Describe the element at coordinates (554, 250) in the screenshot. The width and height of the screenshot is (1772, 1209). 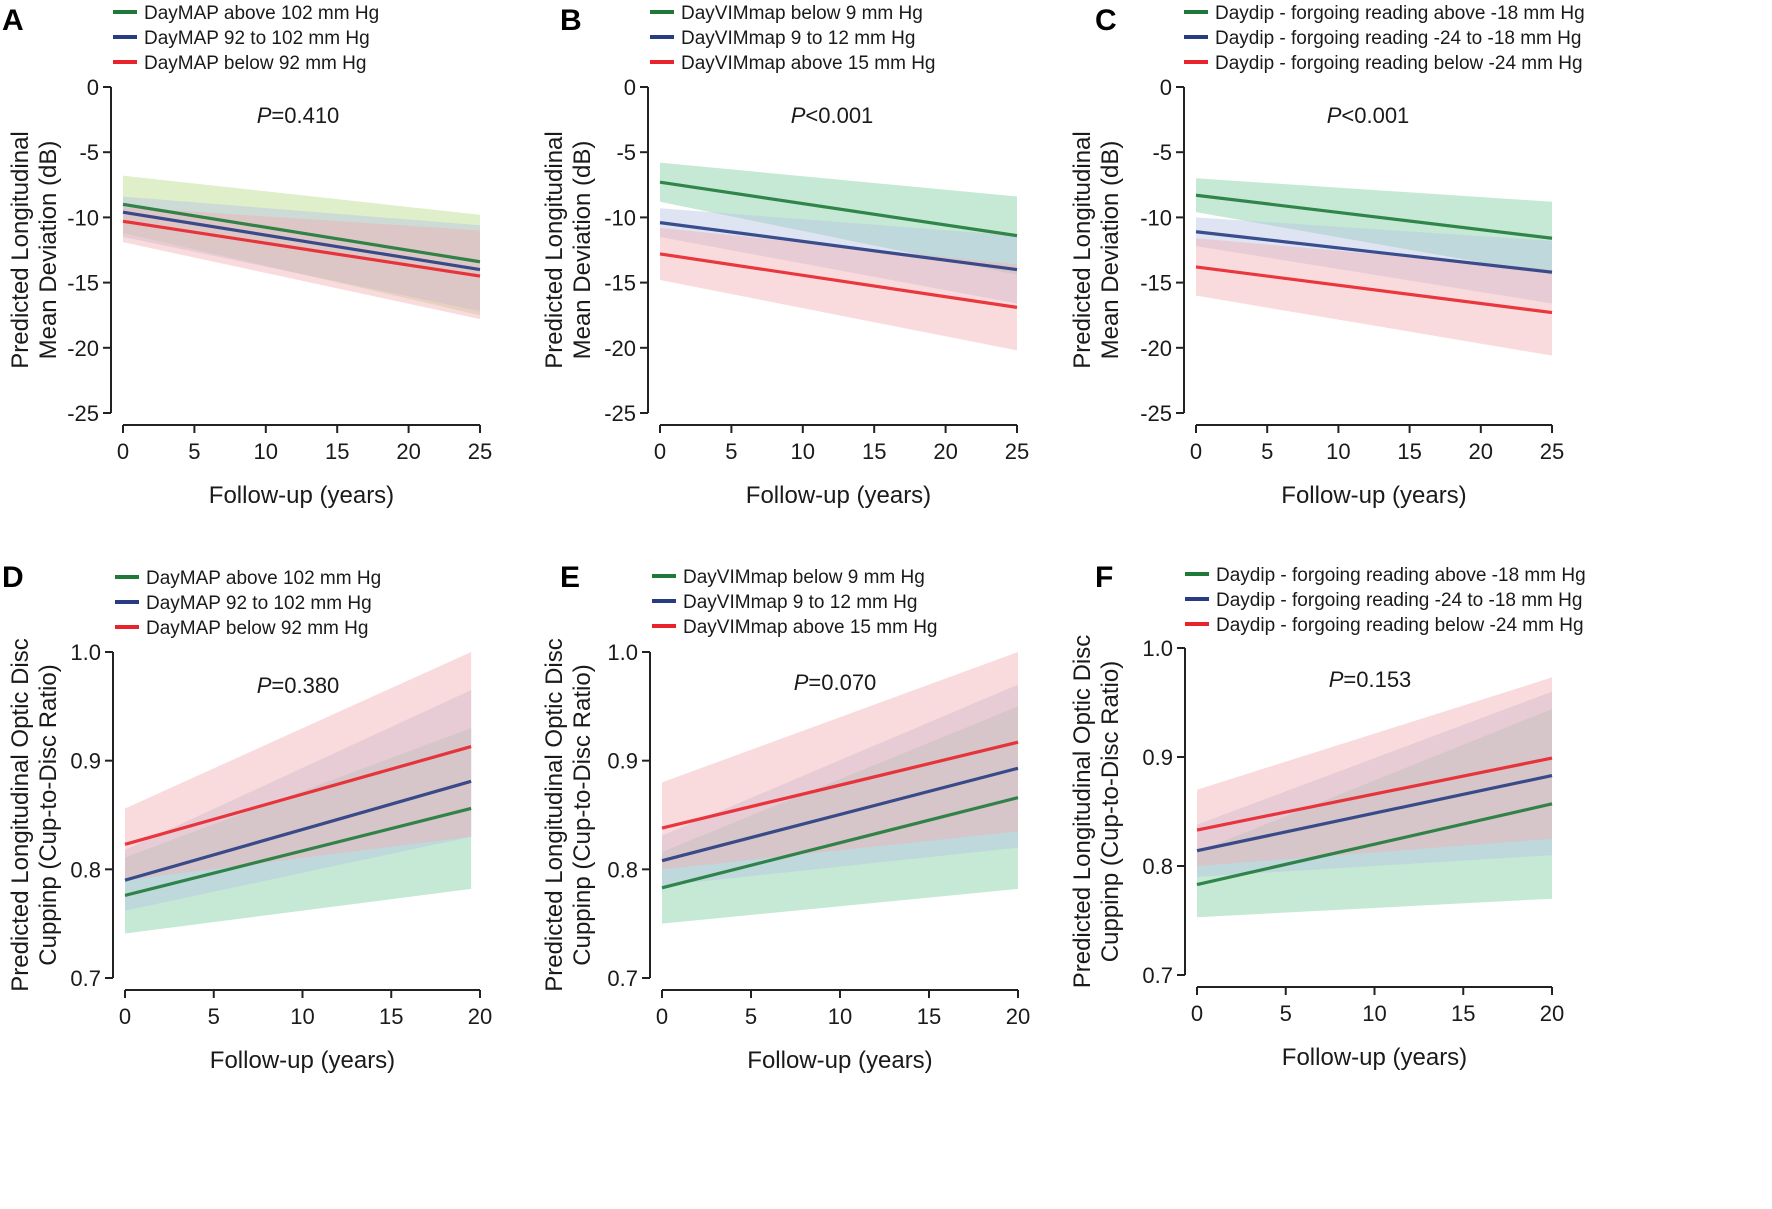
I see `y-axis-title: Predicted Longitudinal` at that location.